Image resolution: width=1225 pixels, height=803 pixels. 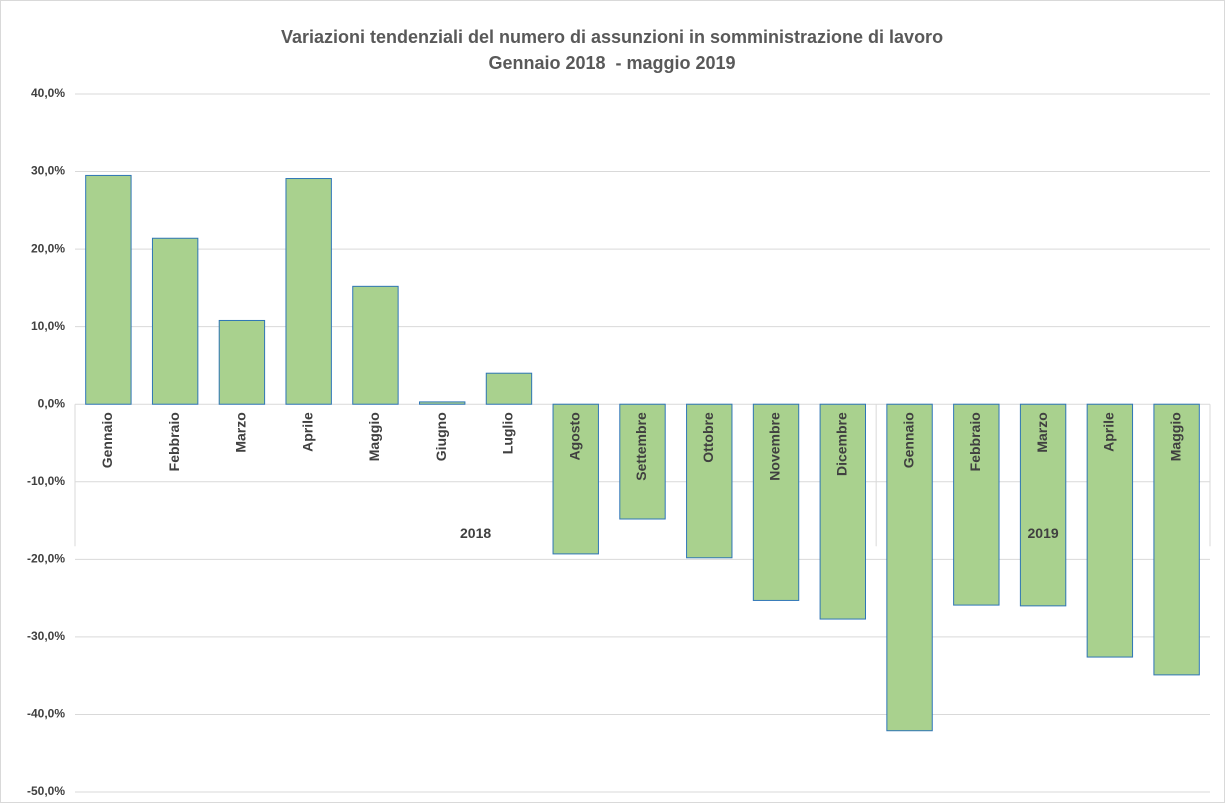 What do you see at coordinates (1043, 533) in the screenshot?
I see `x-group-label: 2019` at bounding box center [1043, 533].